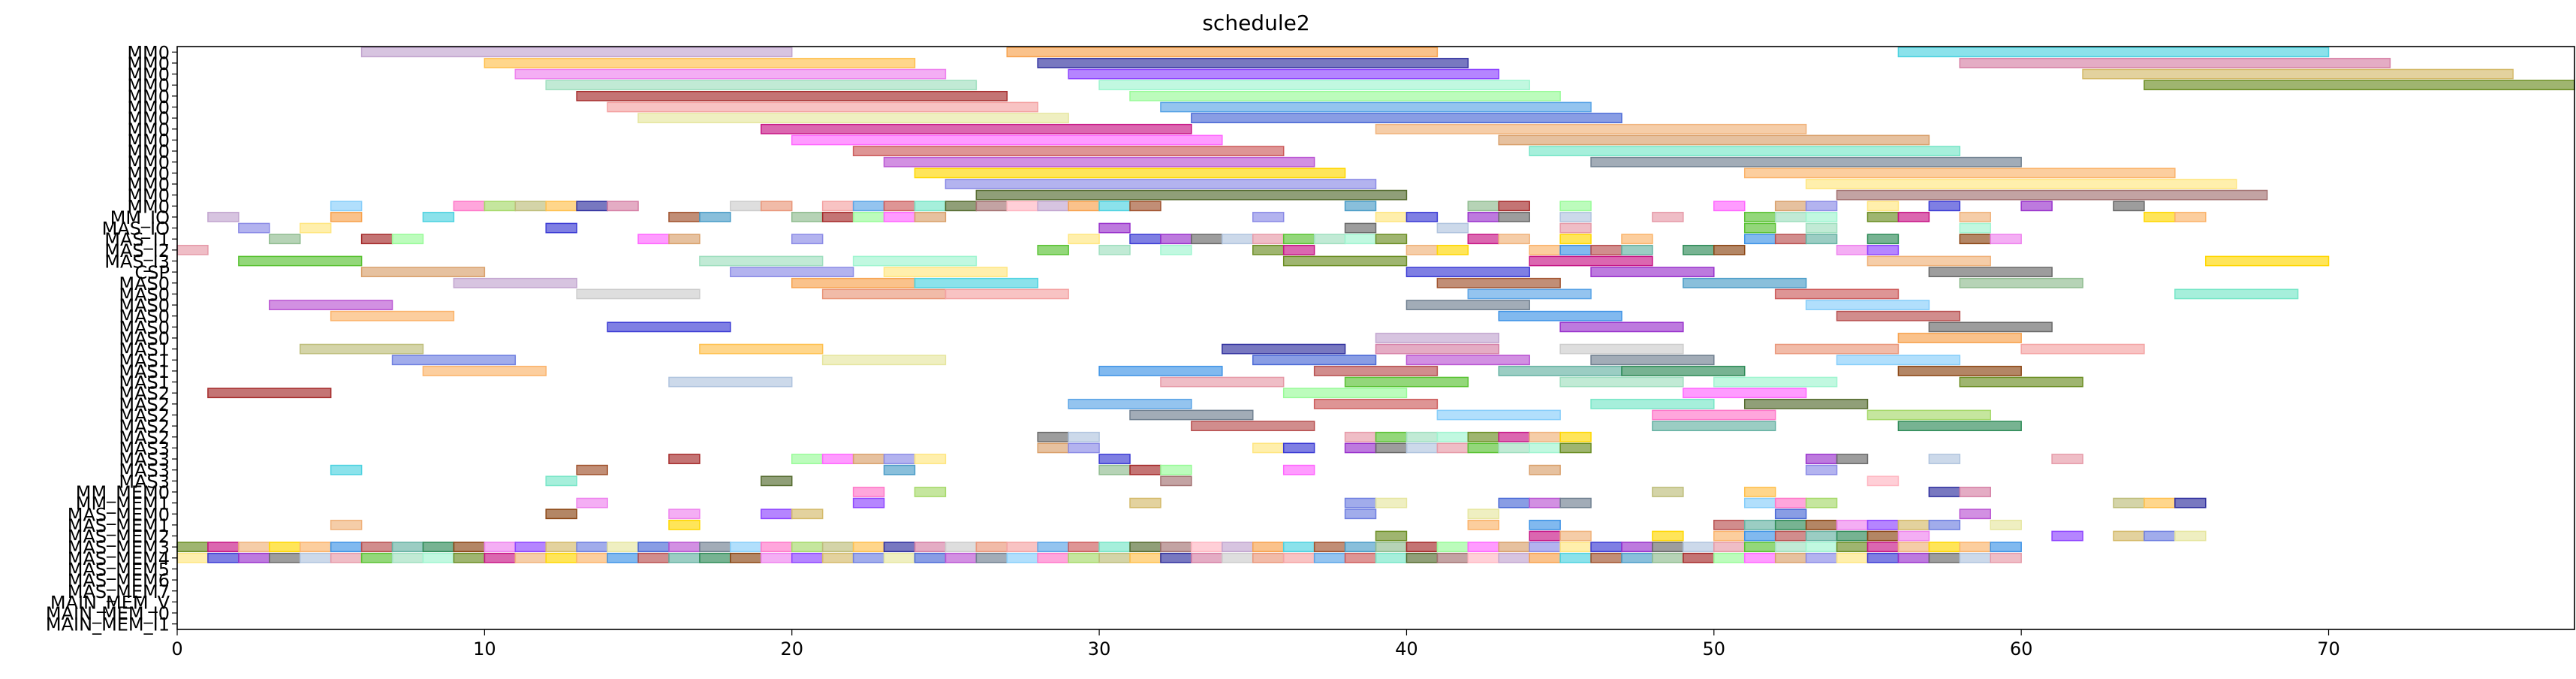 Image resolution: width=2576 pixels, height=679 pixels. What do you see at coordinates (119, 514) in the screenshot?
I see `y-tick-label: MAS_MEM0` at bounding box center [119, 514].